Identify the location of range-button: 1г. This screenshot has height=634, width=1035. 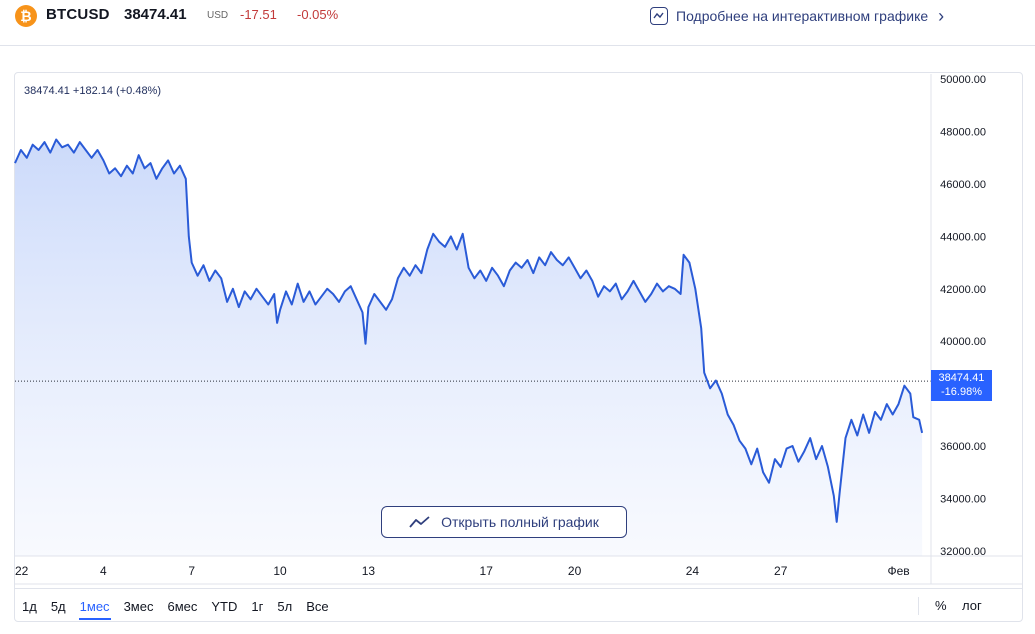
(257, 606).